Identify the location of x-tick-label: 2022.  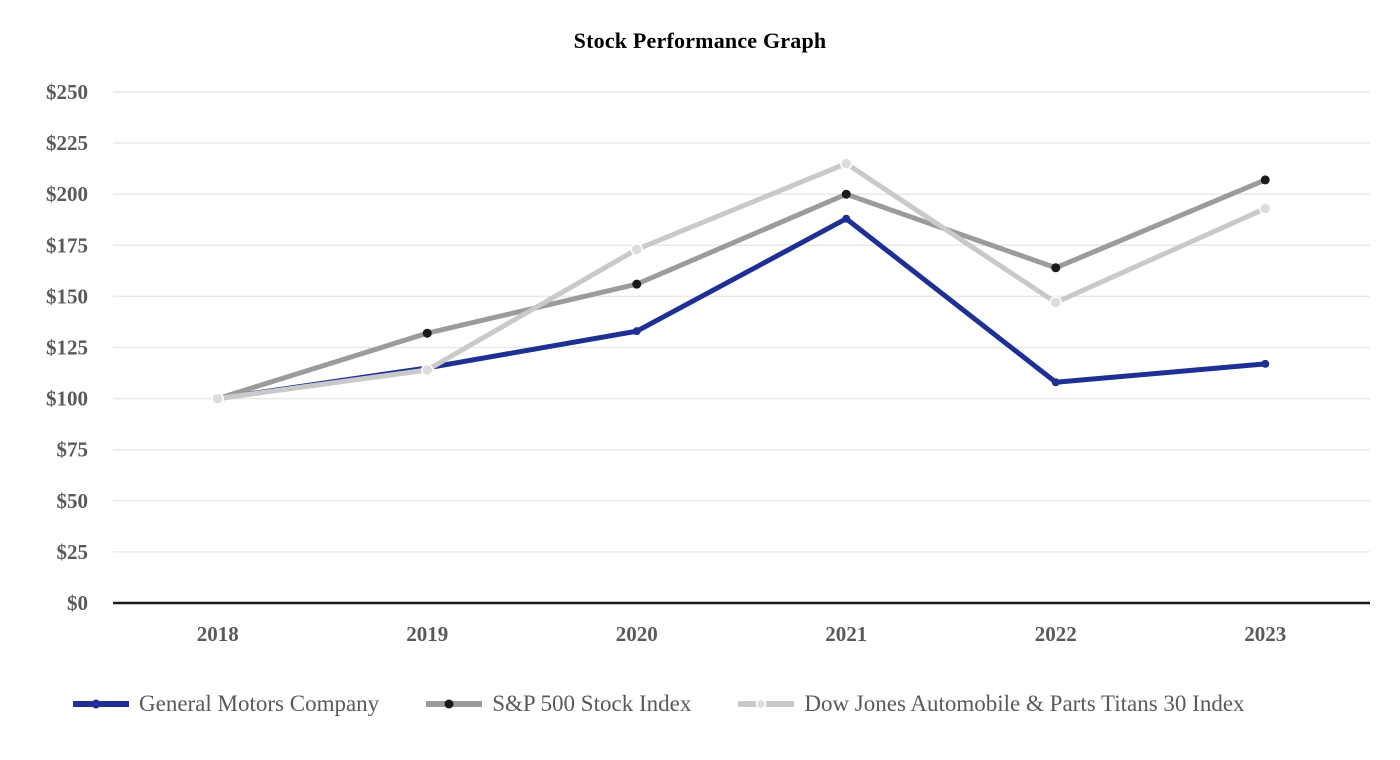
(1056, 634).